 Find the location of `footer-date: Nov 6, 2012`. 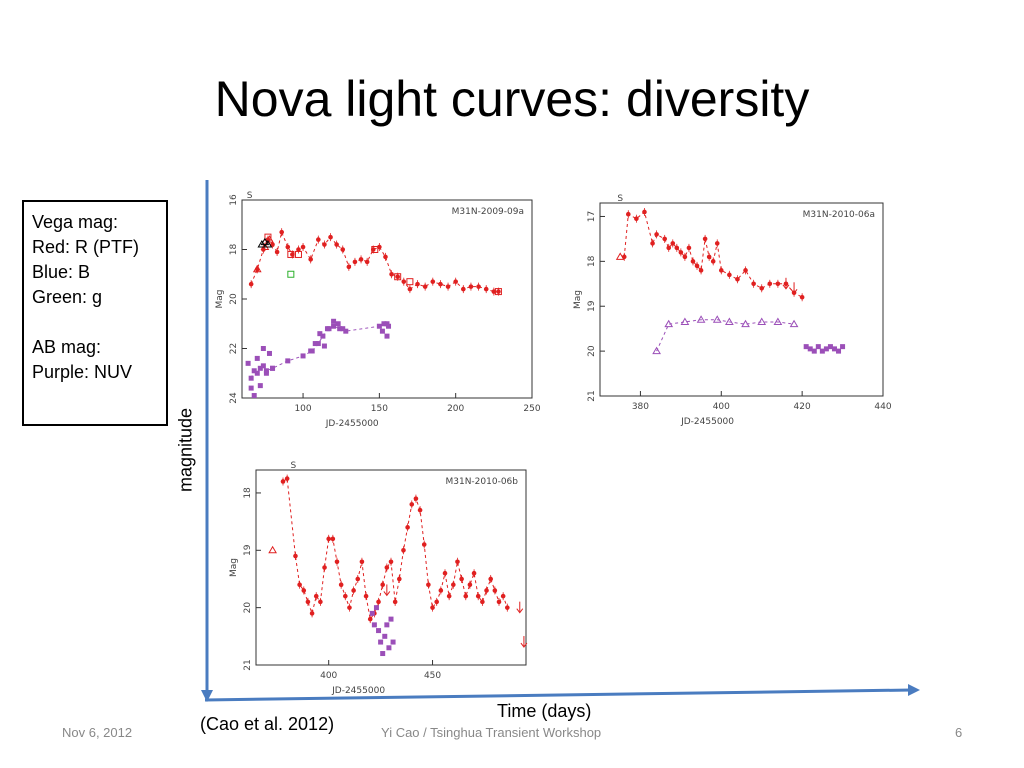

footer-date: Nov 6, 2012 is located at coordinates (97, 732).